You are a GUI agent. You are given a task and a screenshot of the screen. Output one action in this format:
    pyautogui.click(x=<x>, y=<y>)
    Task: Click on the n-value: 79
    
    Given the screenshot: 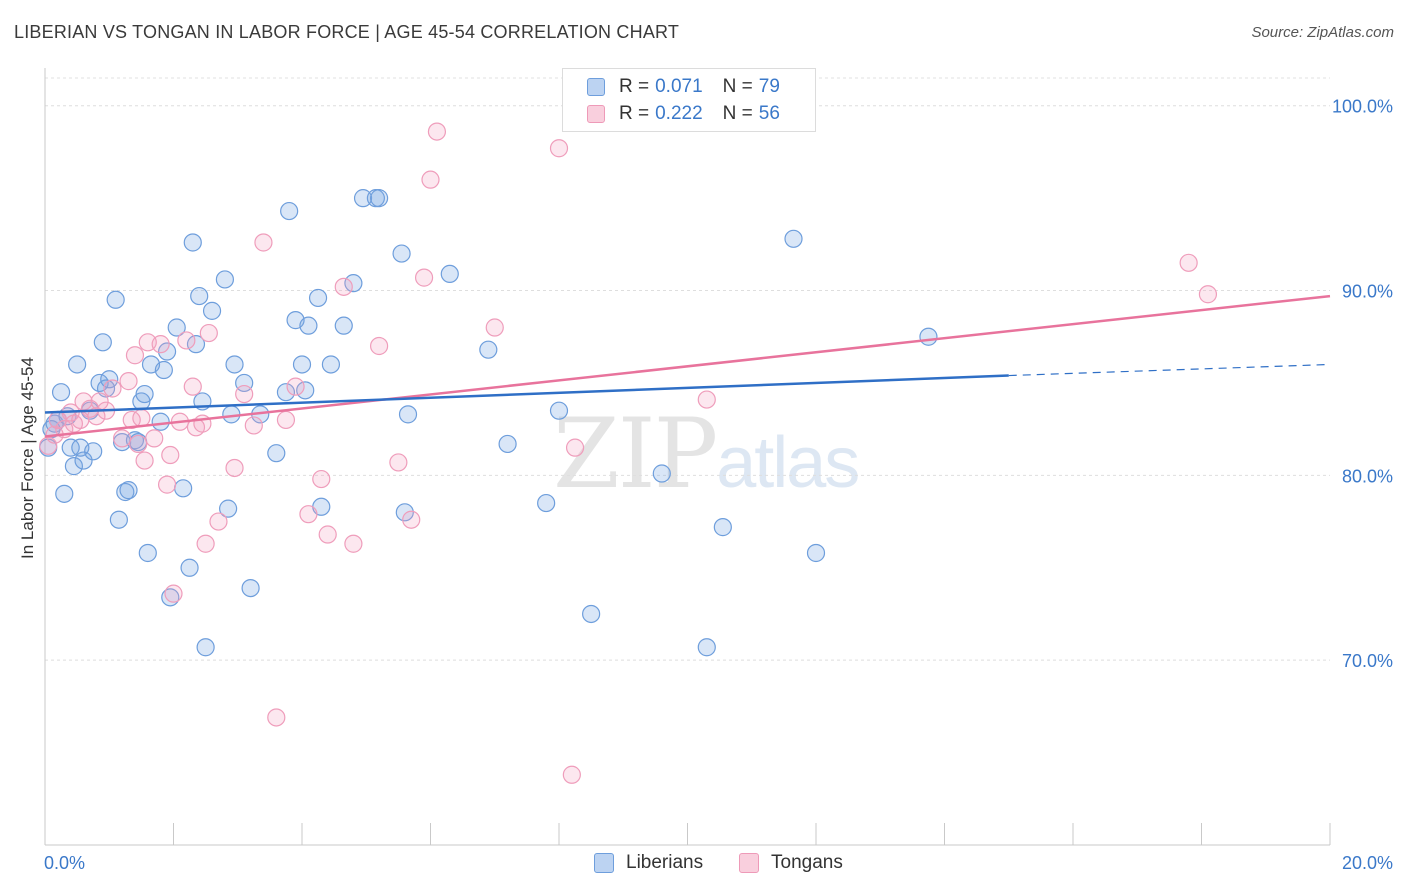 What is the action you would take?
    pyautogui.click(x=769, y=86)
    